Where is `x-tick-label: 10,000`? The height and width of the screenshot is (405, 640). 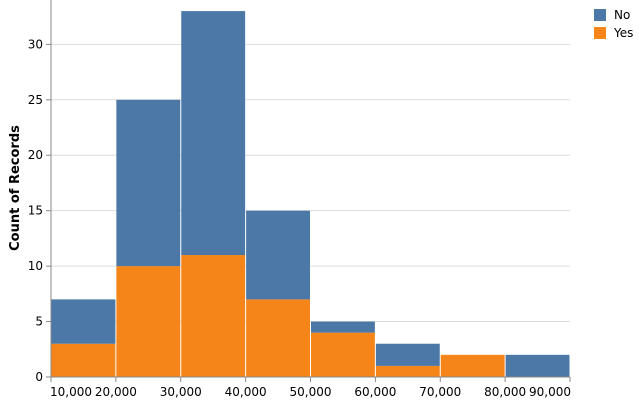 x-tick-label: 10,000 is located at coordinates (71, 392).